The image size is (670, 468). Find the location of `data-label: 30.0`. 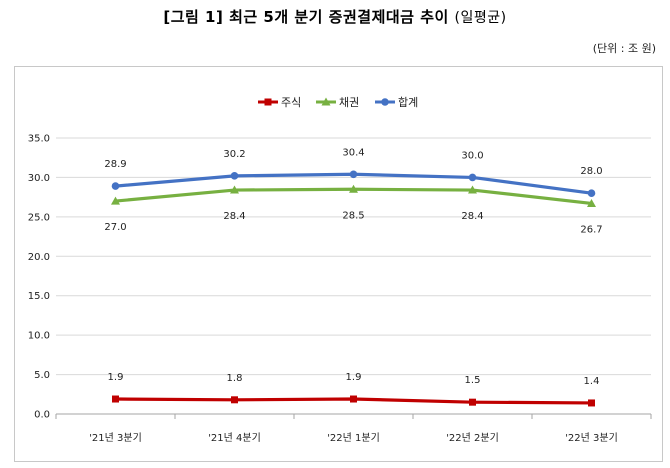

data-label: 30.0 is located at coordinates (472, 155).